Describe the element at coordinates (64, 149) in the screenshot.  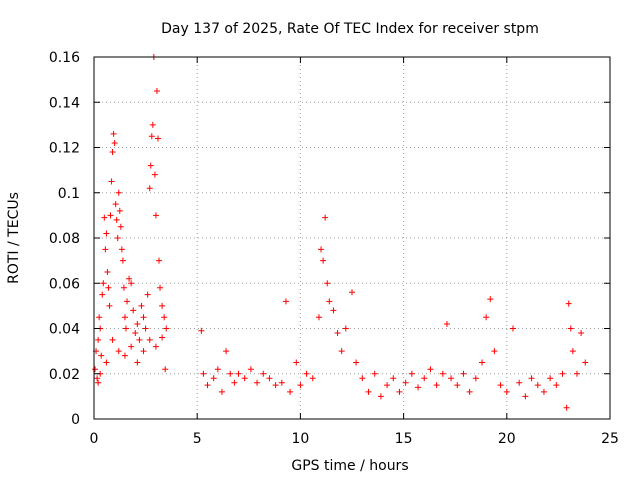
I see `y-tick-label: 0.12` at that location.